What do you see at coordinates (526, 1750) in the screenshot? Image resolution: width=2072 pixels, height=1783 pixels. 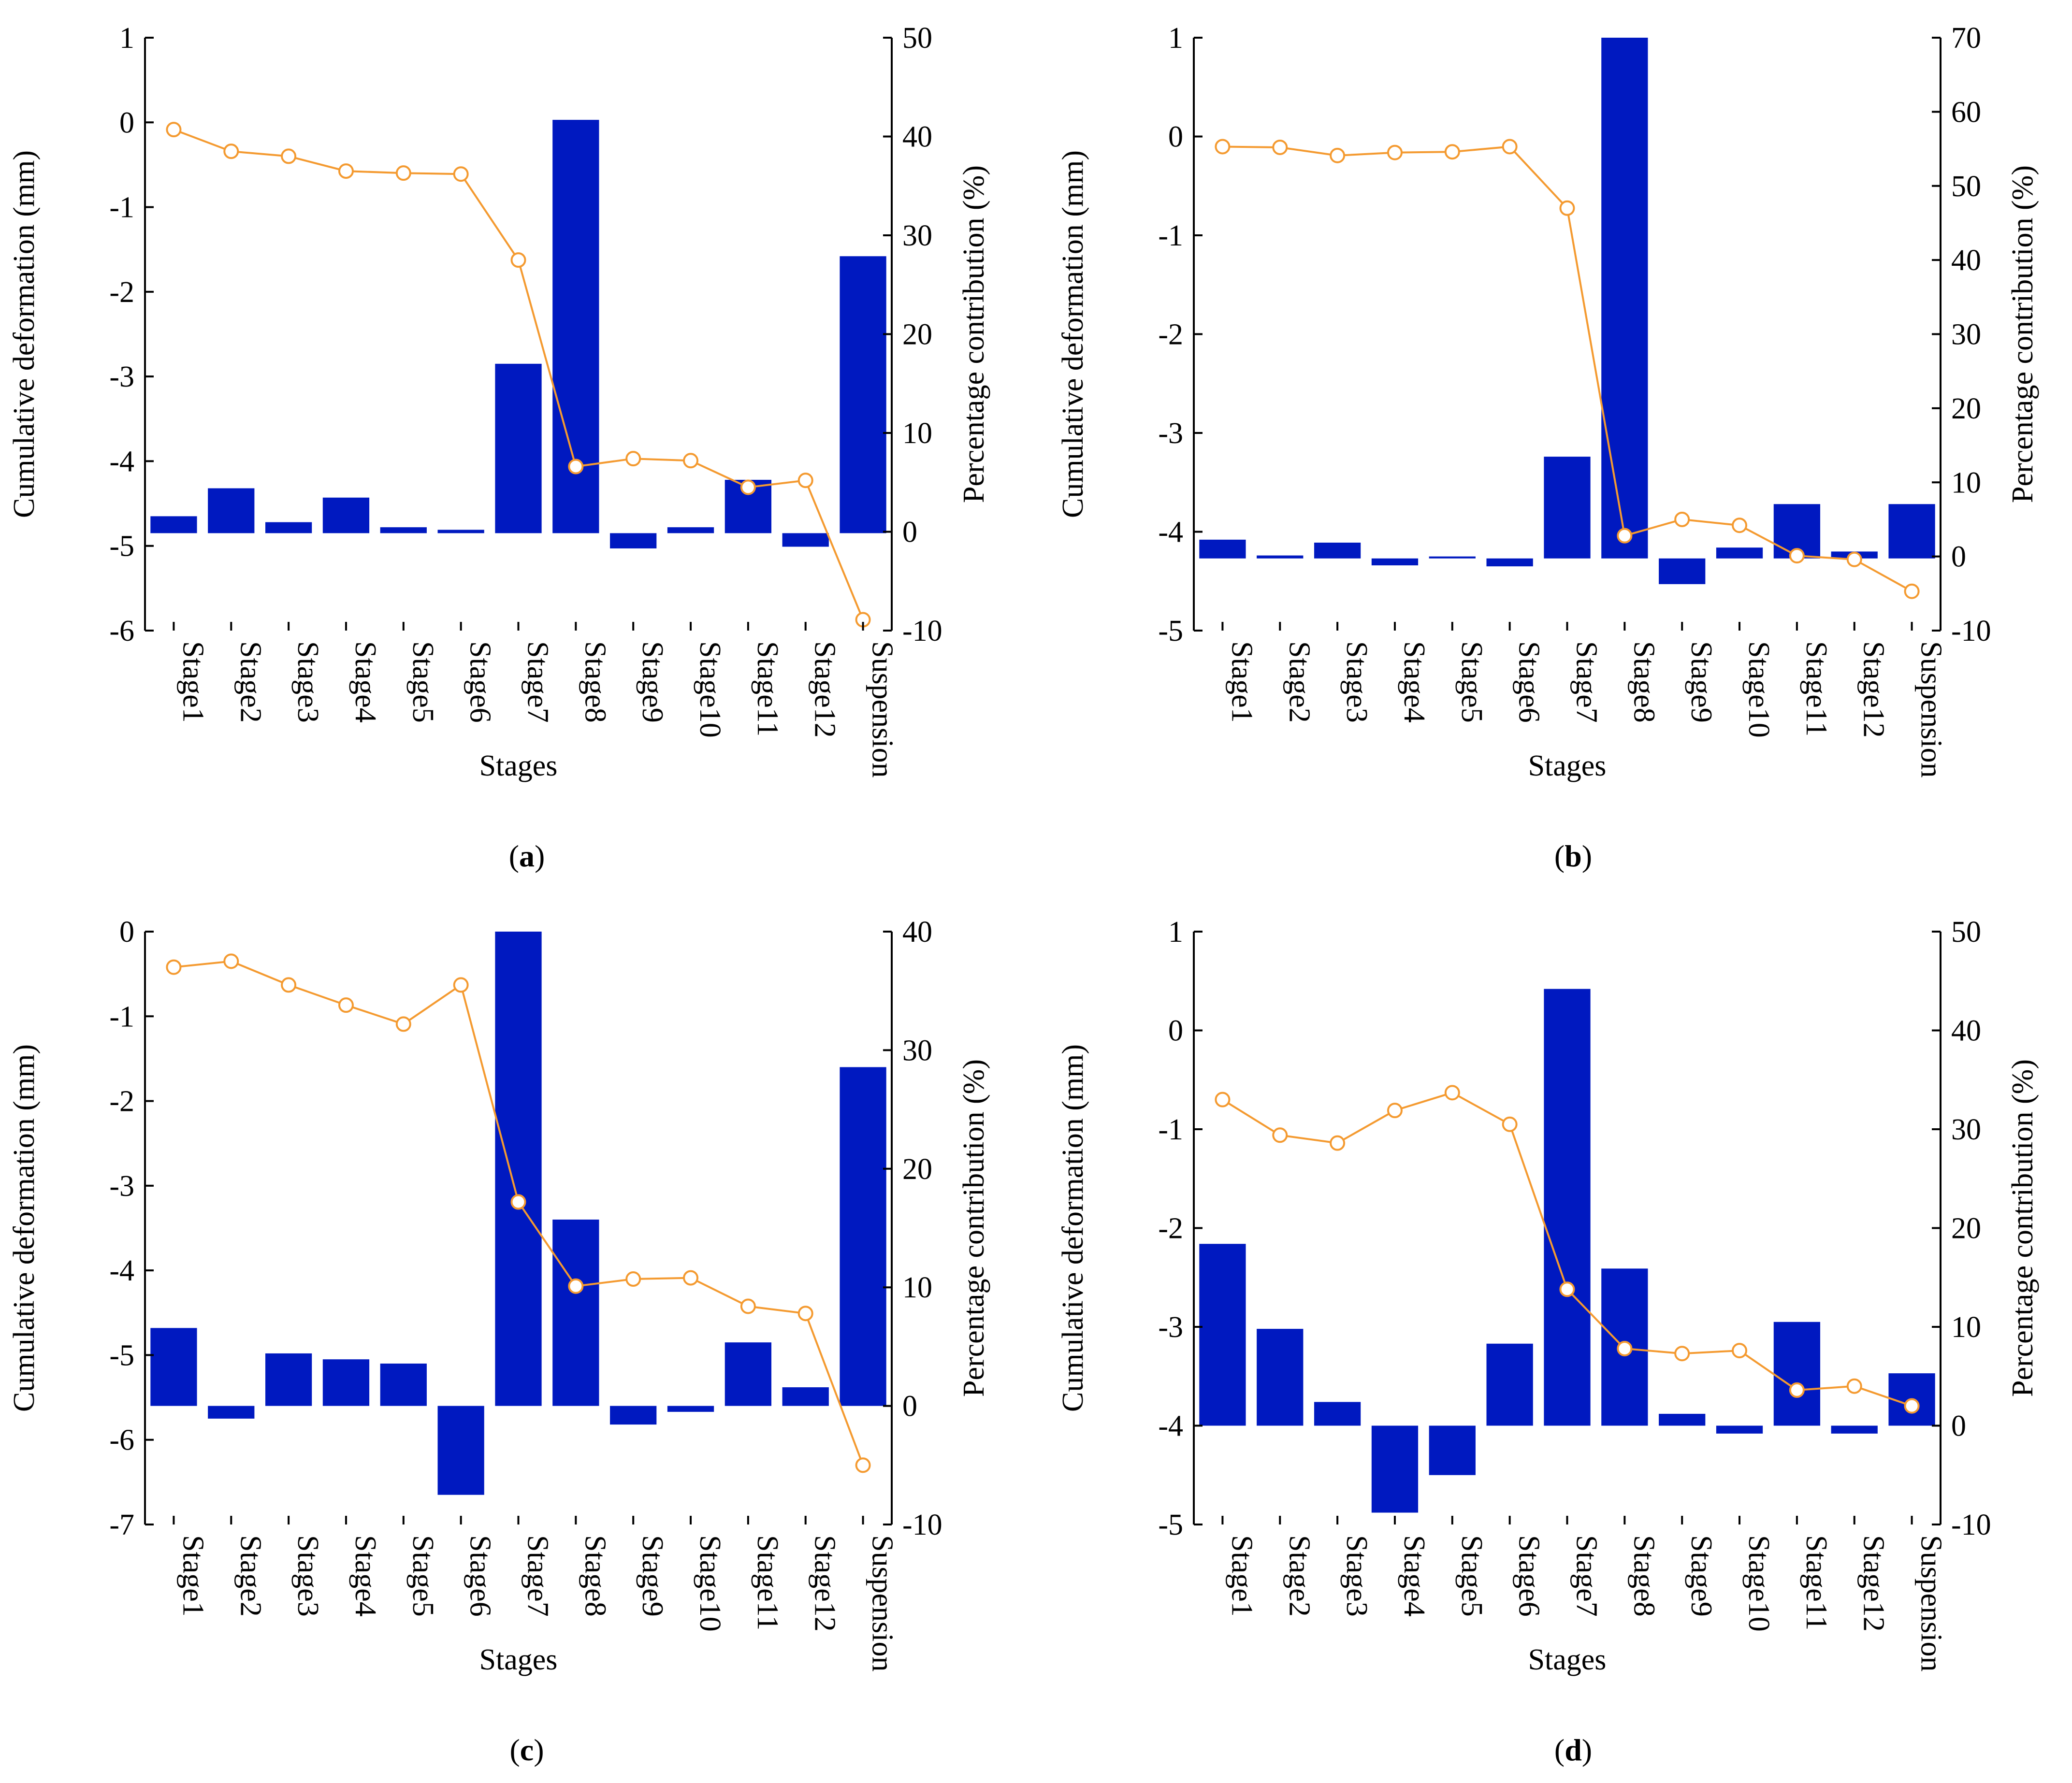 I see `panel-caption-c: (c)` at bounding box center [526, 1750].